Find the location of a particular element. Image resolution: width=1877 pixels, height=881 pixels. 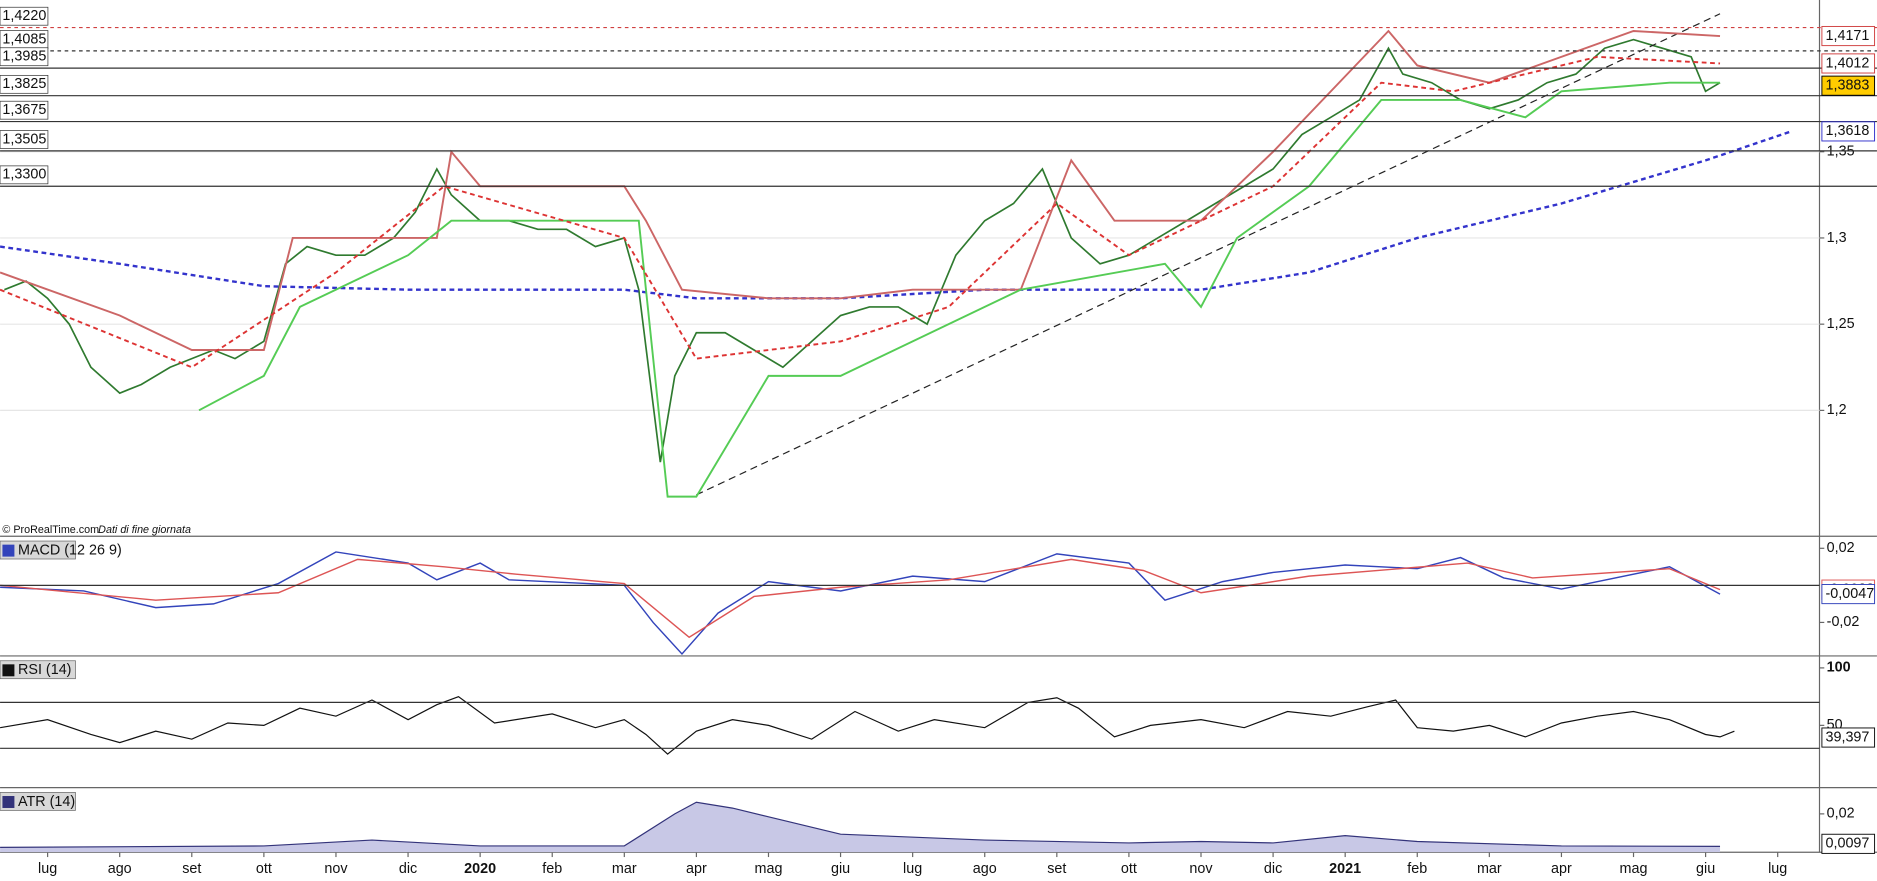

y-tick-label: 1,35 is located at coordinates (1841, 152).